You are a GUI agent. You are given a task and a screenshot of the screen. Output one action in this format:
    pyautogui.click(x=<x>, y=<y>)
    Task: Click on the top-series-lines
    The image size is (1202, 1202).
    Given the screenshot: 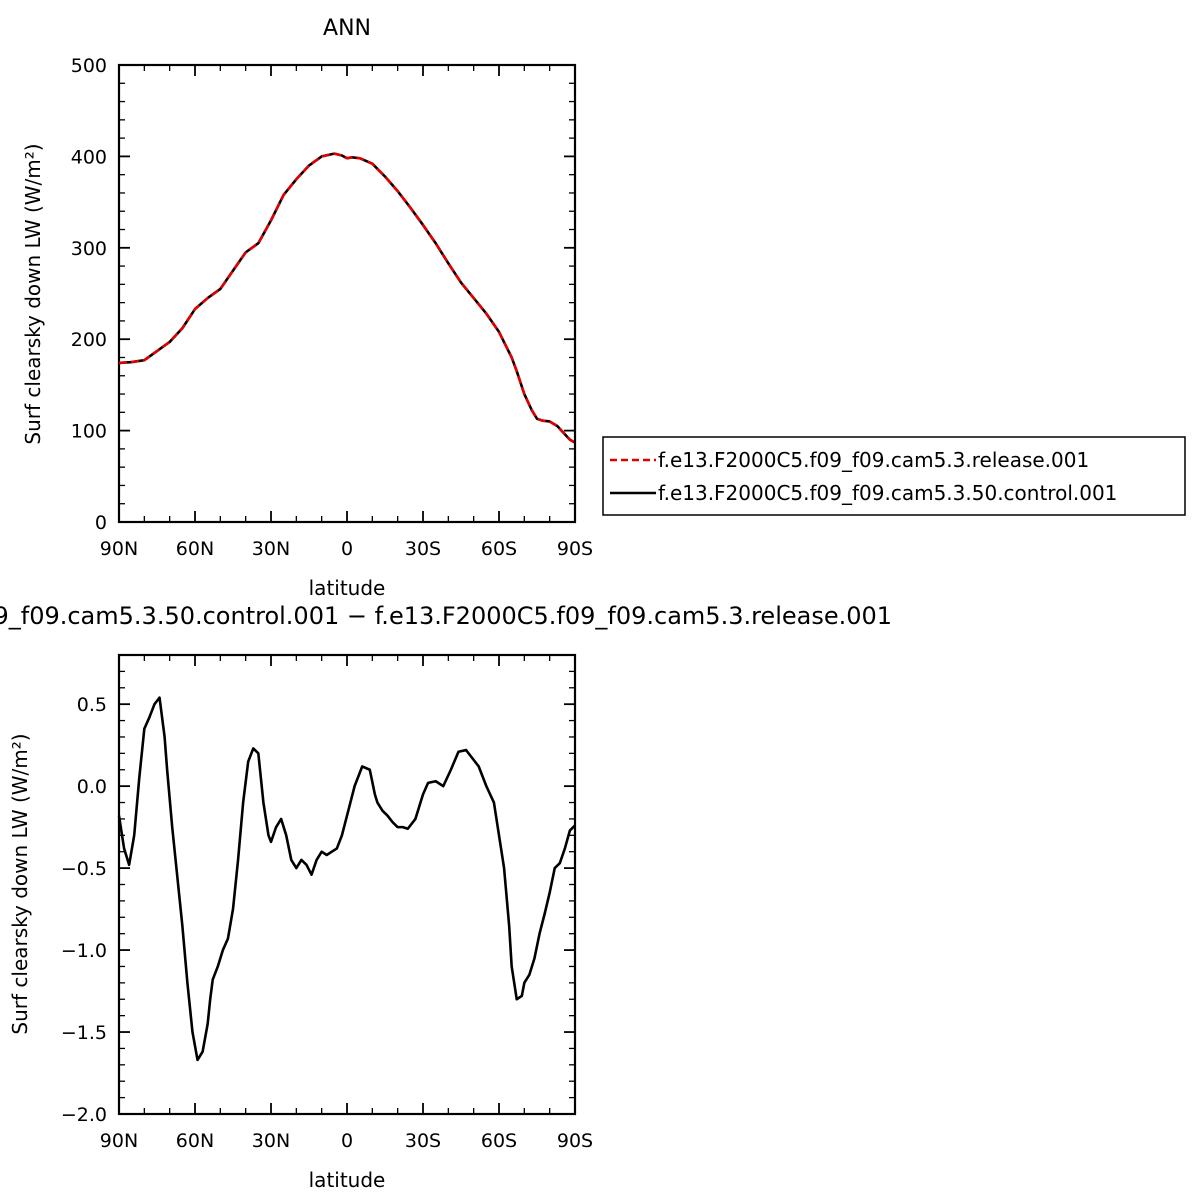 What is the action you would take?
    pyautogui.click(x=347, y=298)
    